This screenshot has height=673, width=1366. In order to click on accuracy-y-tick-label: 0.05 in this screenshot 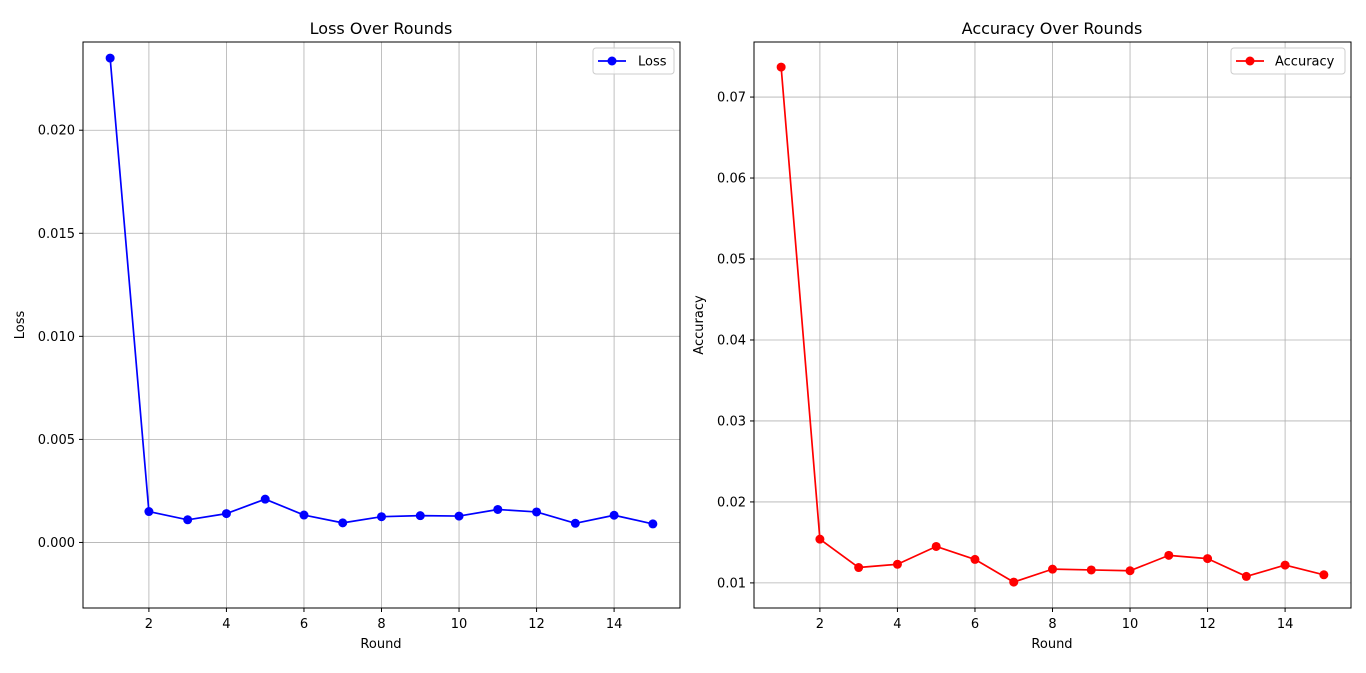, I will do `click(731, 260)`.